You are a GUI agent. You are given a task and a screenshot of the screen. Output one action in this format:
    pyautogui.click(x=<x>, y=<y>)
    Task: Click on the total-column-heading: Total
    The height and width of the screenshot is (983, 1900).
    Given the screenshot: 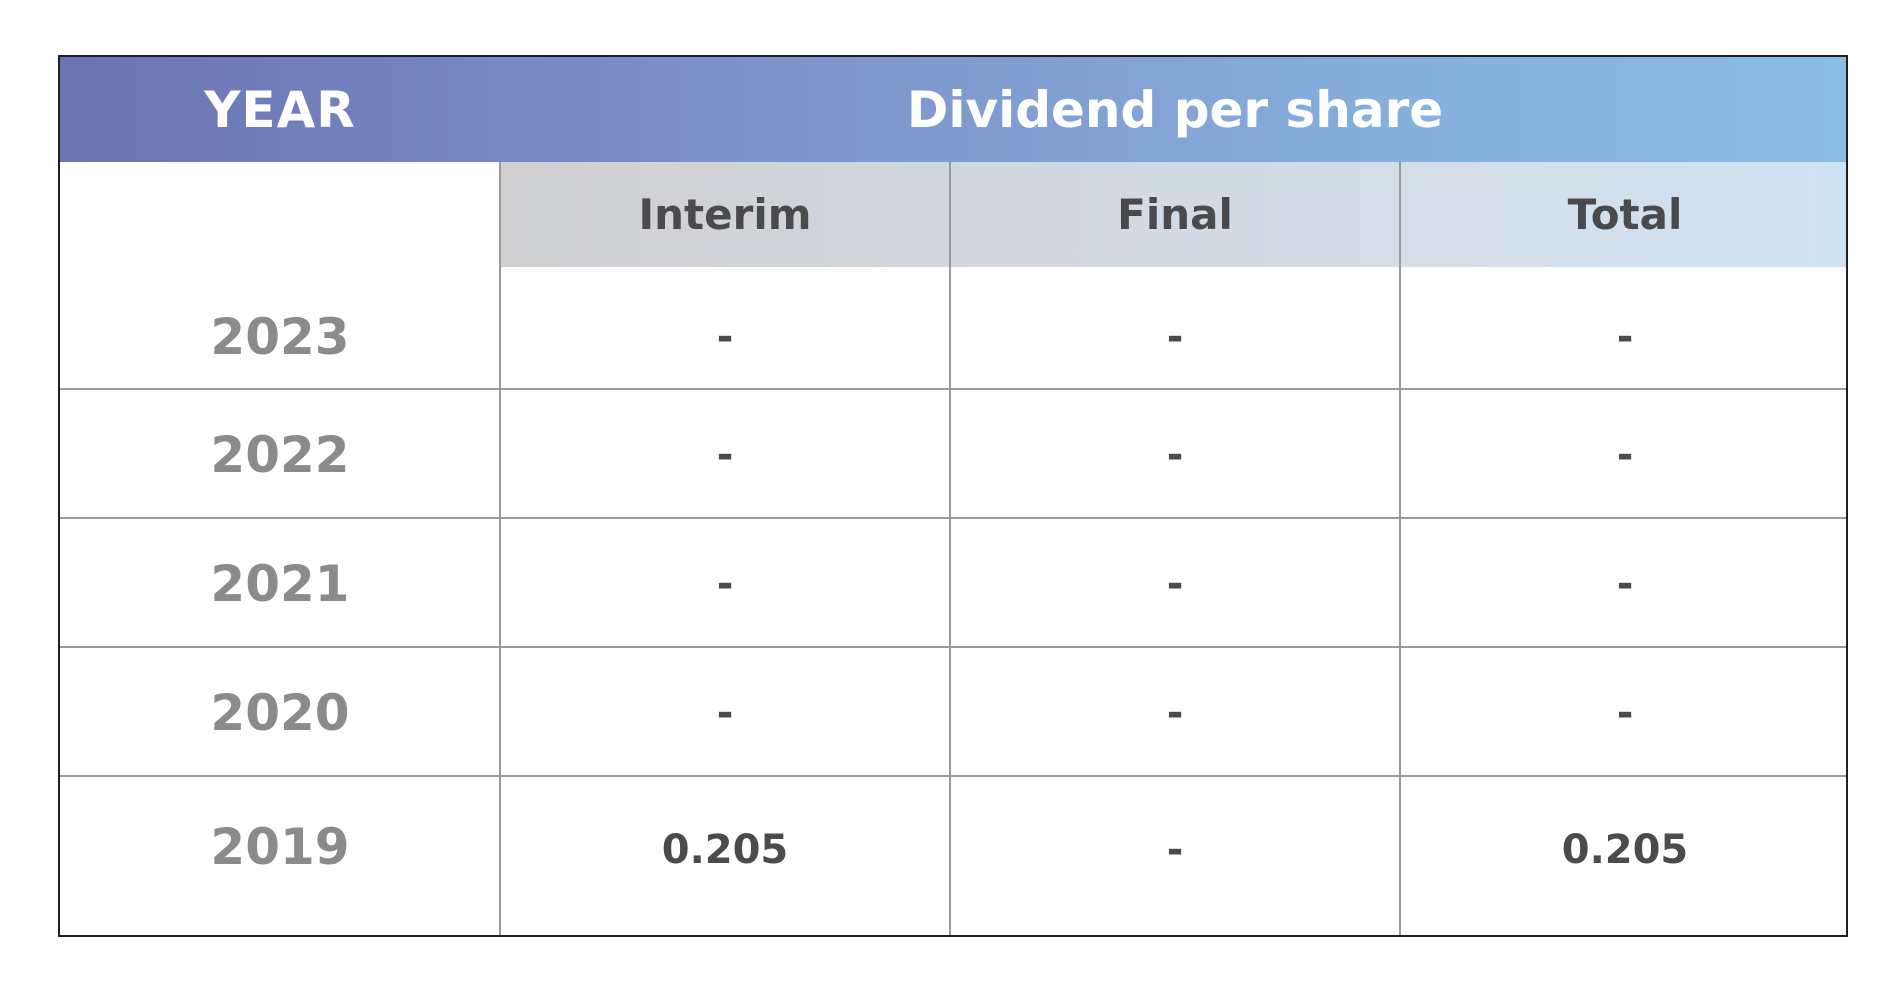 What is the action you would take?
    pyautogui.click(x=1625, y=214)
    